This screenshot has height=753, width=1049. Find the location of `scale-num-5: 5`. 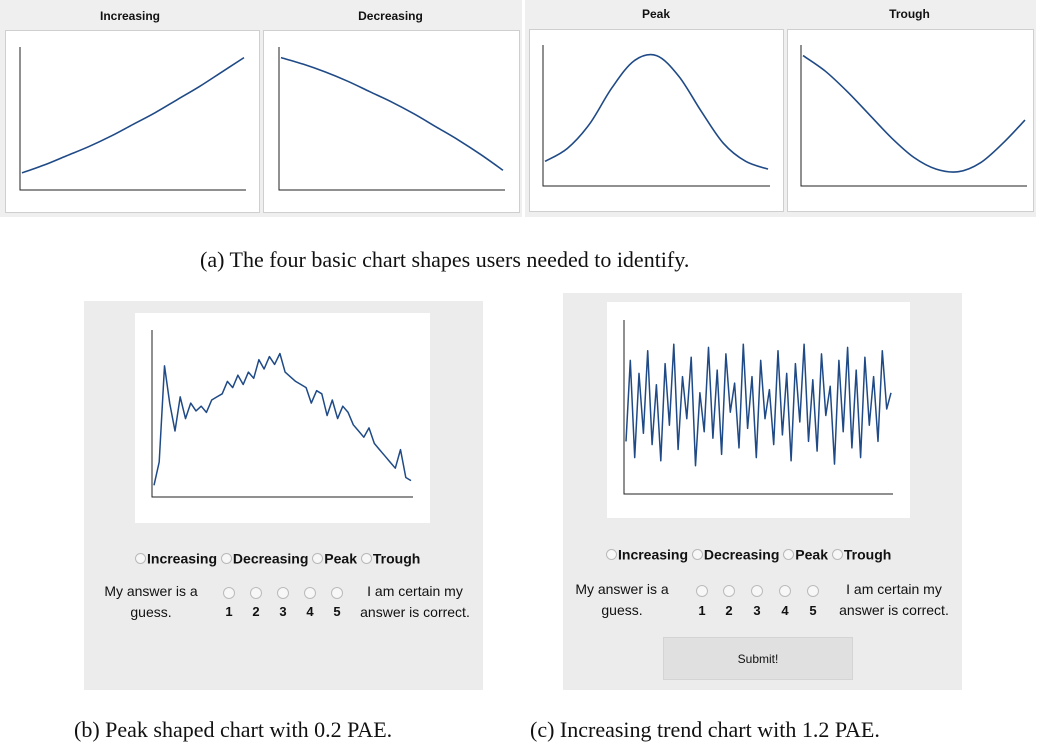

scale-num-5: 5 is located at coordinates (337, 611).